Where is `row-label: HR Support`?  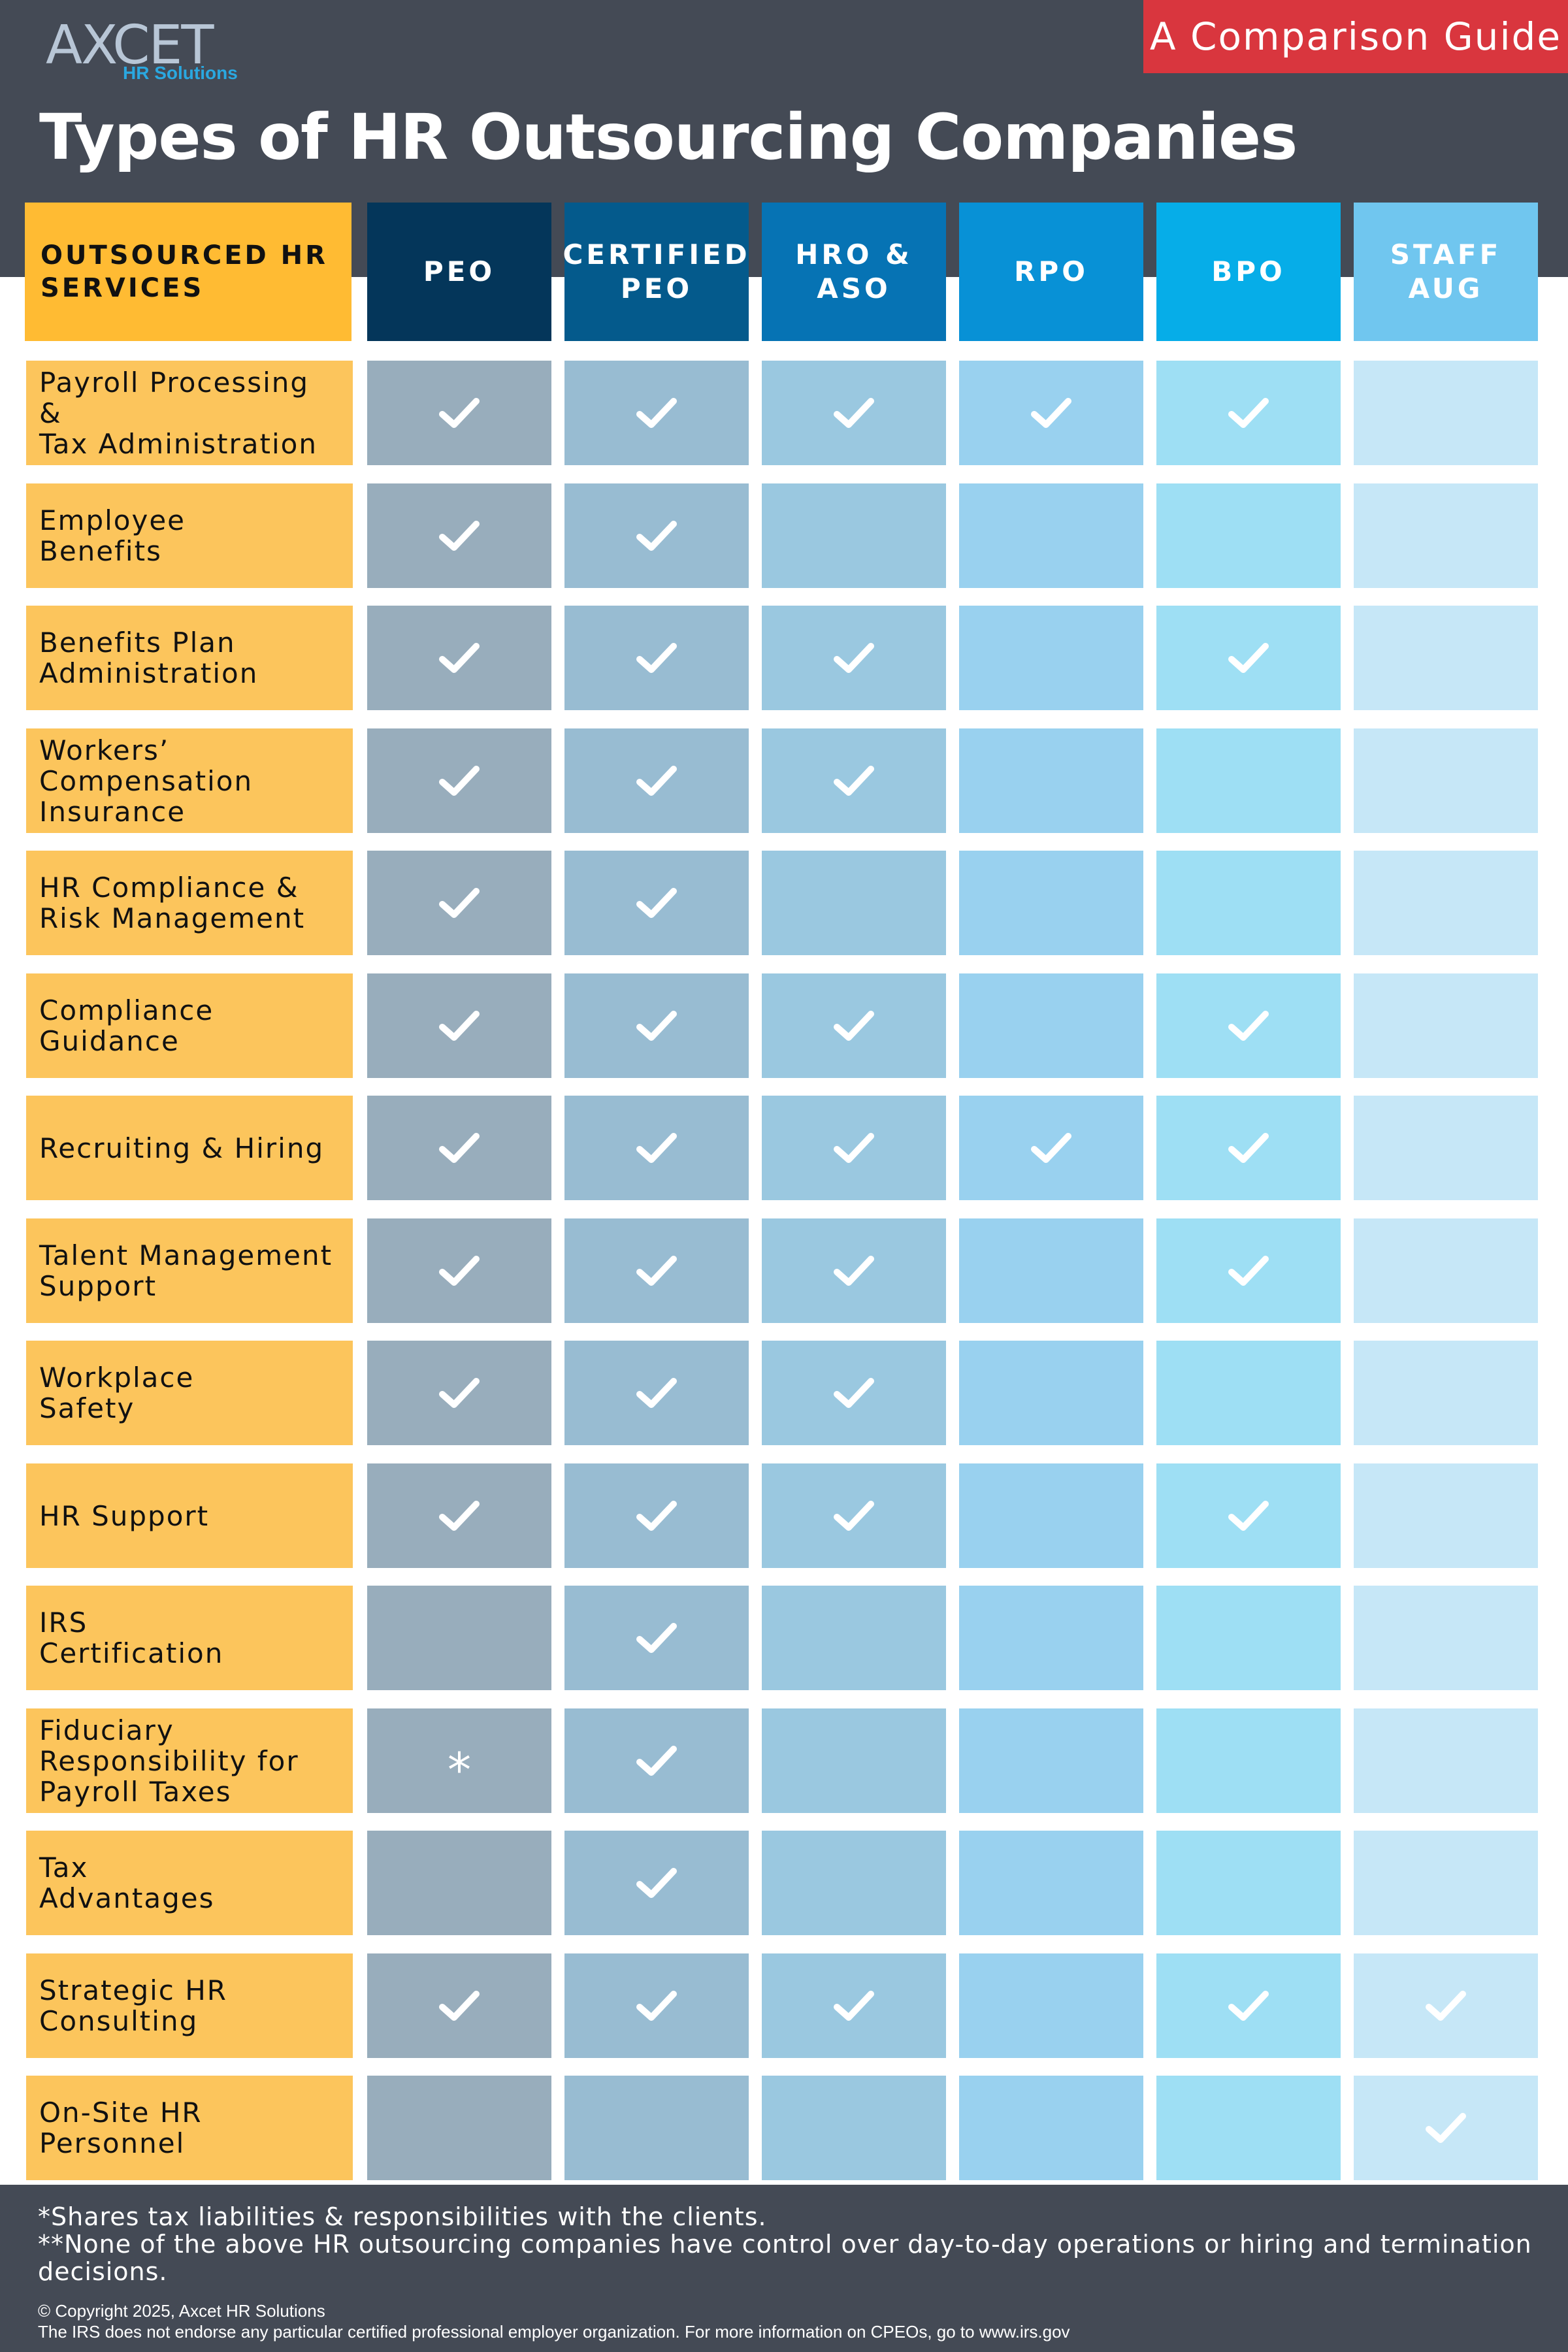
row-label: HR Support is located at coordinates (189, 1515).